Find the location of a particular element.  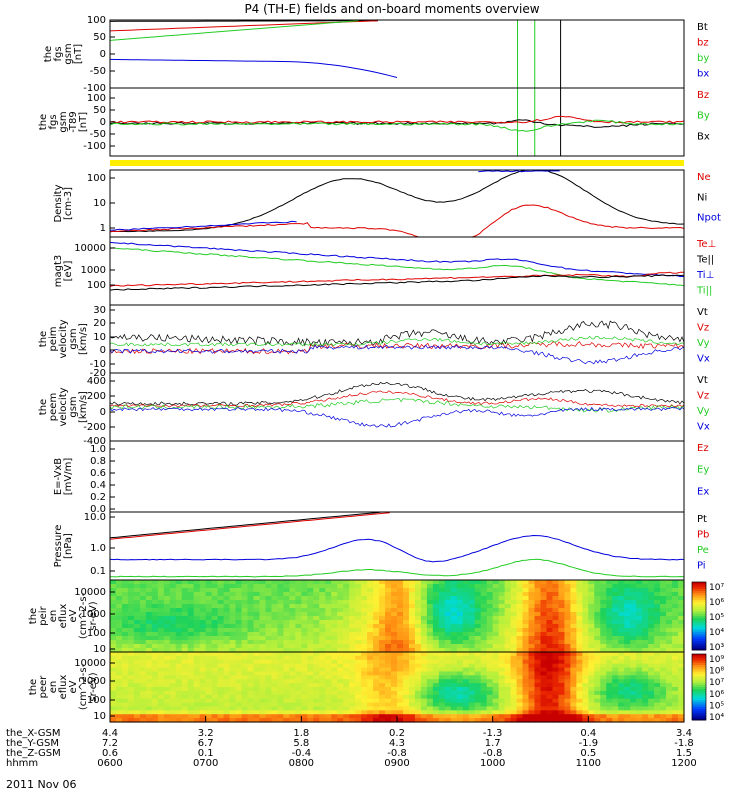

legend-entry-1: By is located at coordinates (703, 116).